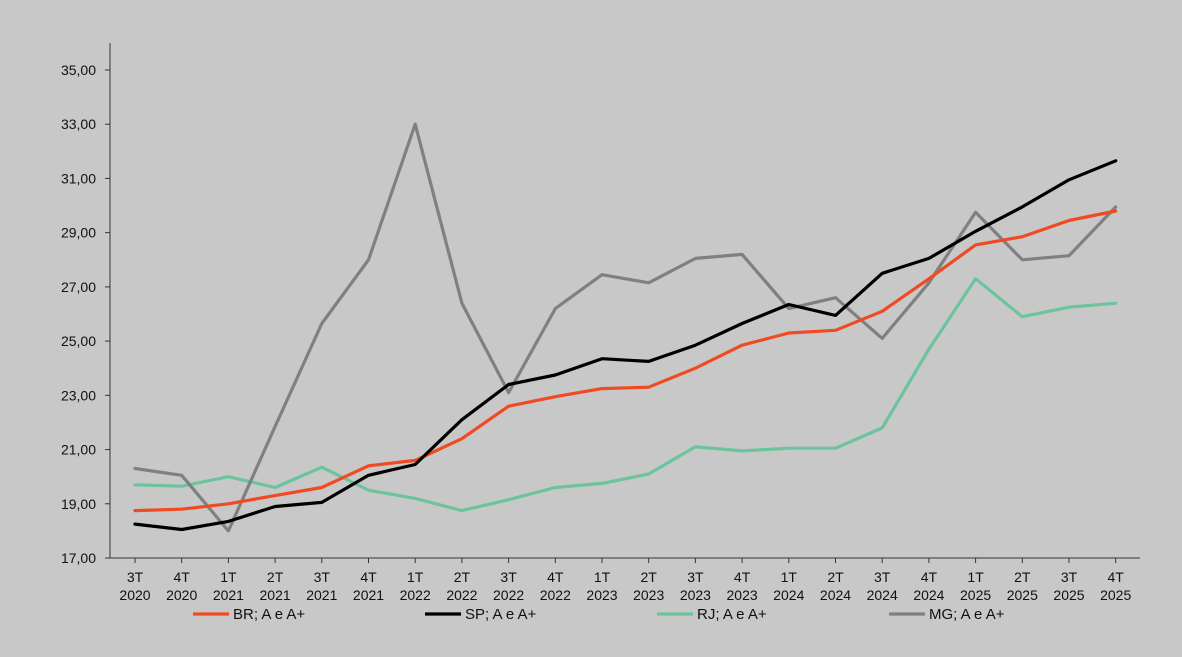 The image size is (1182, 657). What do you see at coordinates (78, 395) in the screenshot?
I see `y-tick-label: 23,00` at bounding box center [78, 395].